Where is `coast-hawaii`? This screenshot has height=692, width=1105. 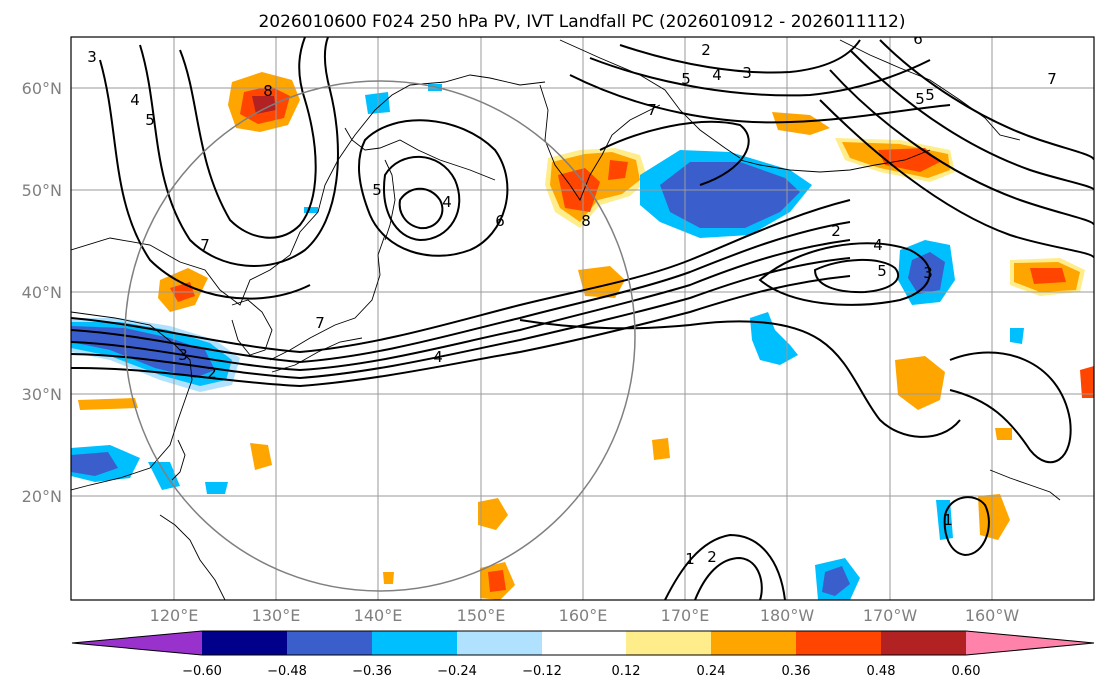 coast-hawaii is located at coordinates (1025, 485).